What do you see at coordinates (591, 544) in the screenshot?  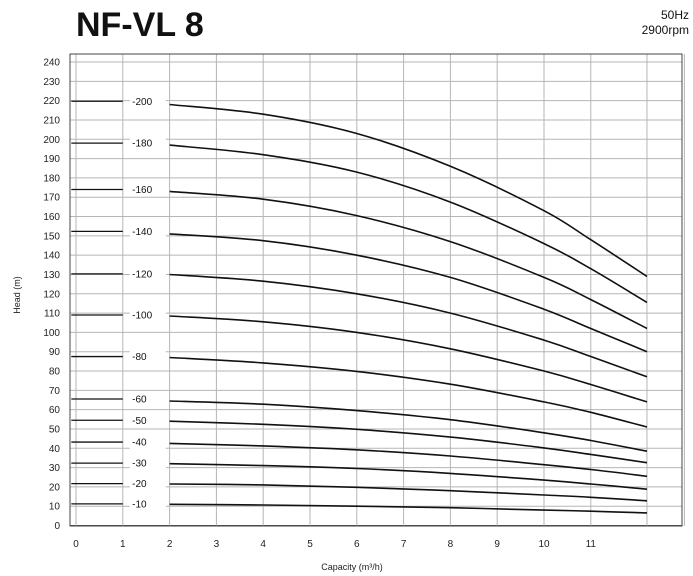 I see `x-tick-label: 11` at bounding box center [591, 544].